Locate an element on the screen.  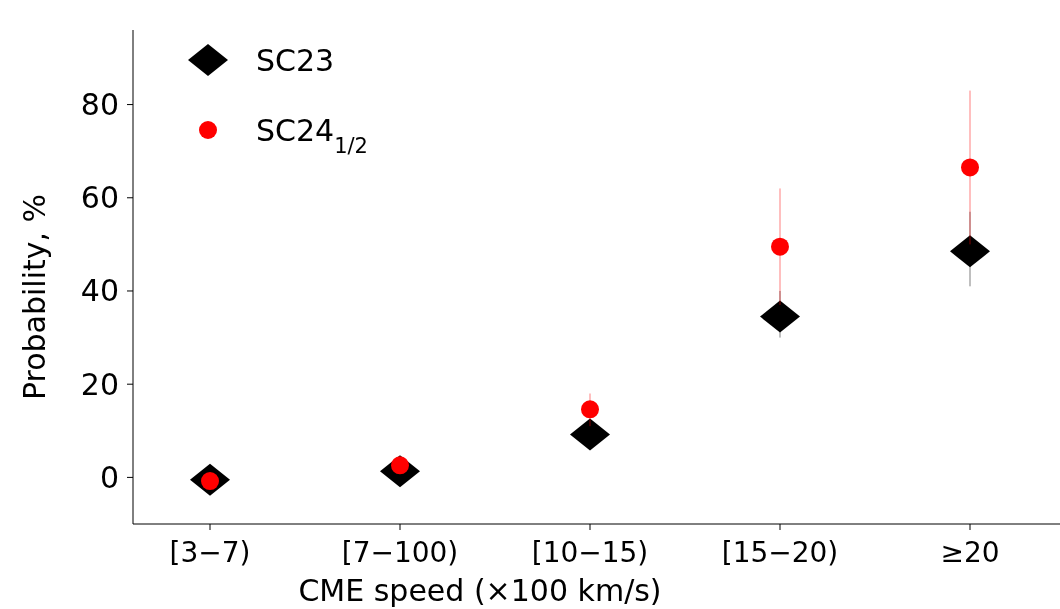
y-tick-label: 20 is located at coordinates (99, 384).